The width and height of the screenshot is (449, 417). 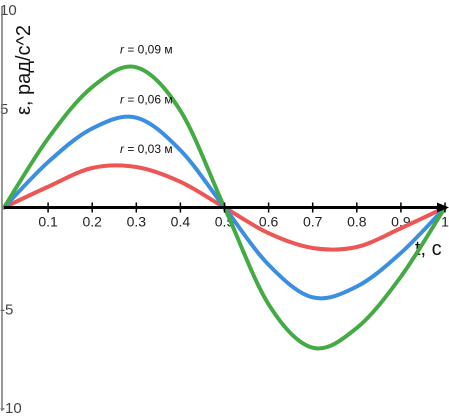 I want to click on x-tick-label: 0.4, so click(x=181, y=222).